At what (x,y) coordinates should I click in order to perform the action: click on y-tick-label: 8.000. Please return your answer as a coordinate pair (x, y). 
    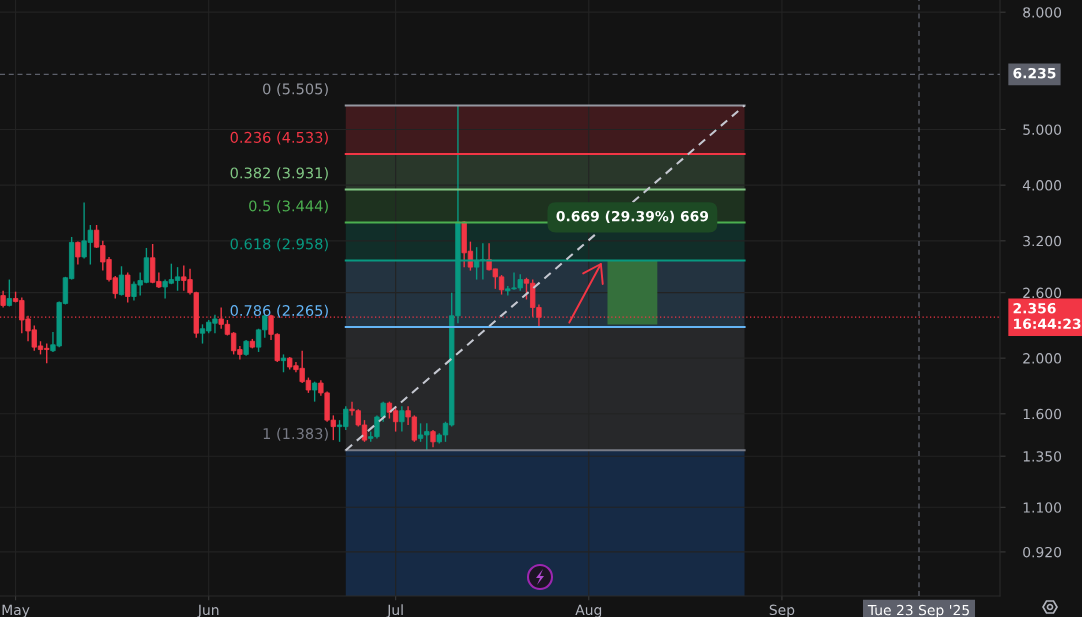
    Looking at the image, I should click on (1042, 12).